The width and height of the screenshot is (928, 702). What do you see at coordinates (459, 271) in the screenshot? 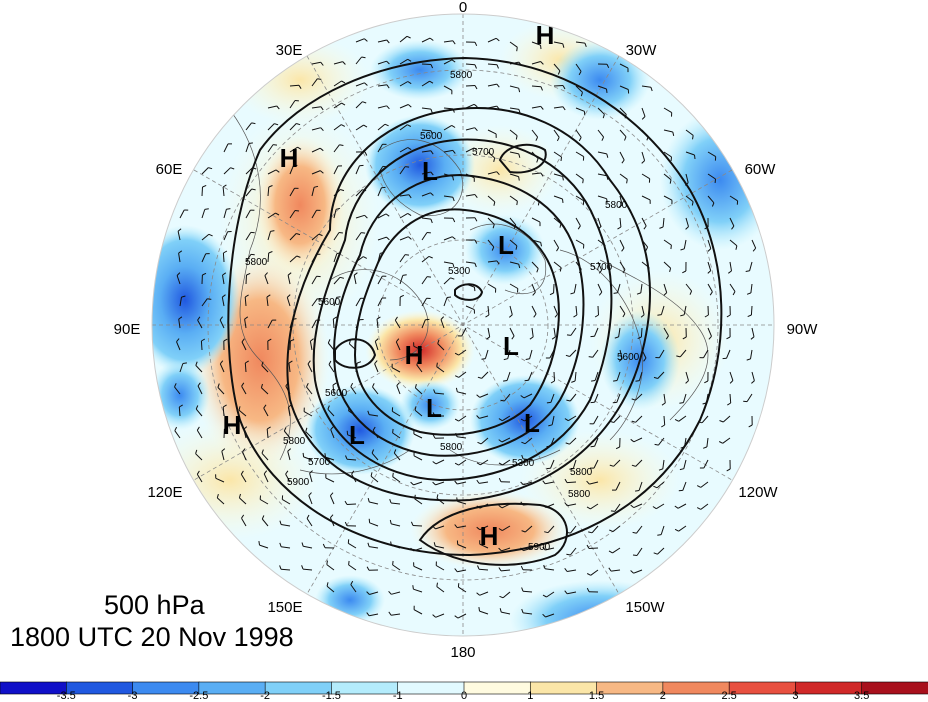
I see `contour-label: 5300` at bounding box center [459, 271].